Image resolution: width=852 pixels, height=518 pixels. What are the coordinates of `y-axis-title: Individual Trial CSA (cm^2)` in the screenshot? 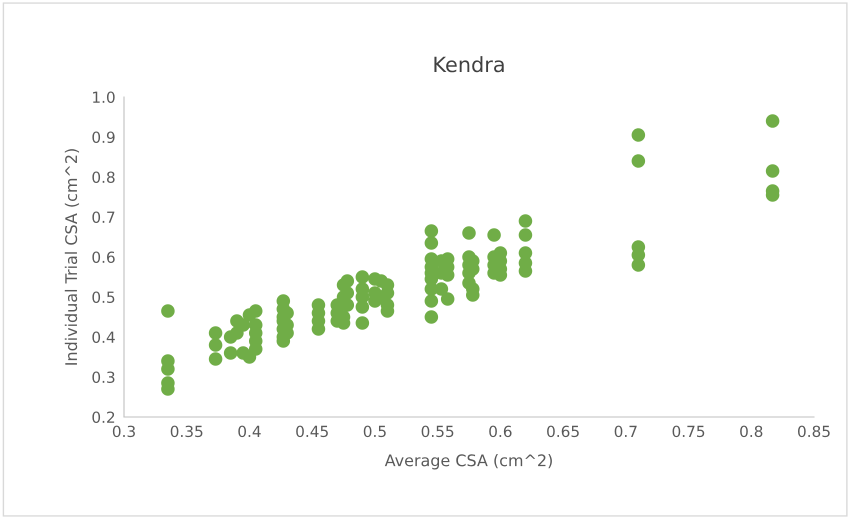 It's located at (72, 257).